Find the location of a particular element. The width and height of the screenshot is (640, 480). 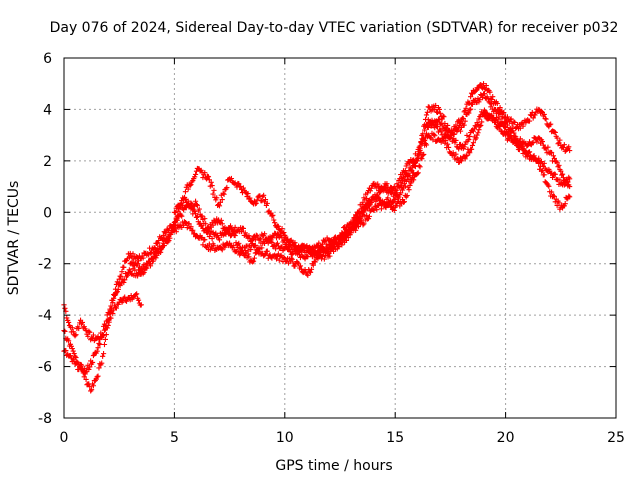

x-tick-label: 15 is located at coordinates (395, 438).